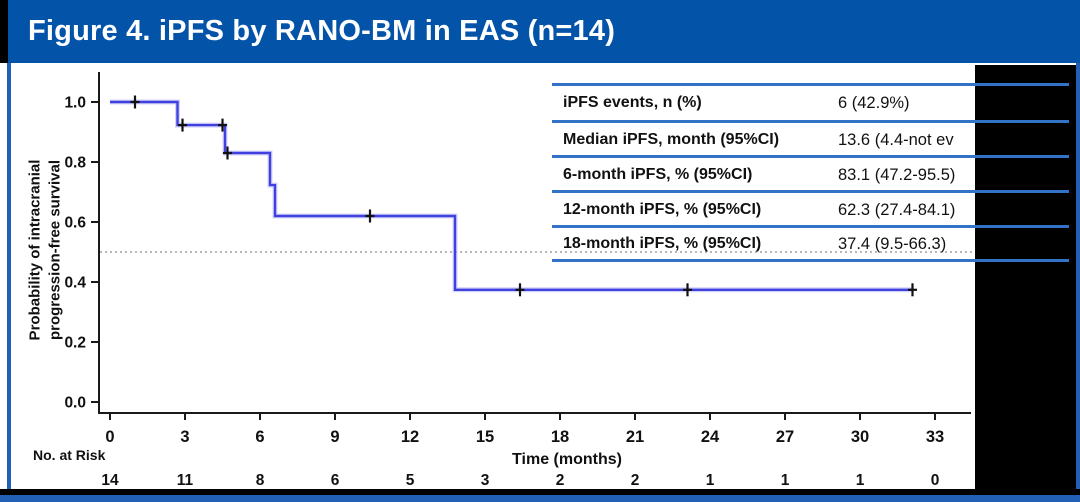 The image size is (1080, 502). I want to click on x-tick-label: 3, so click(184, 437).